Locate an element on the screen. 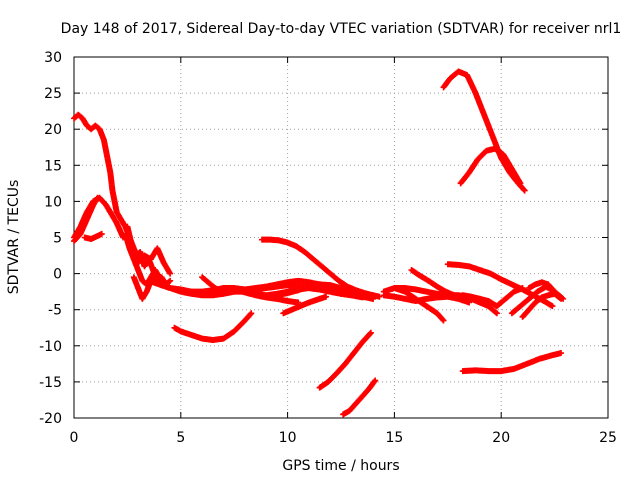 The width and height of the screenshot is (640, 480). x-tick-label: 0 is located at coordinates (74, 438).